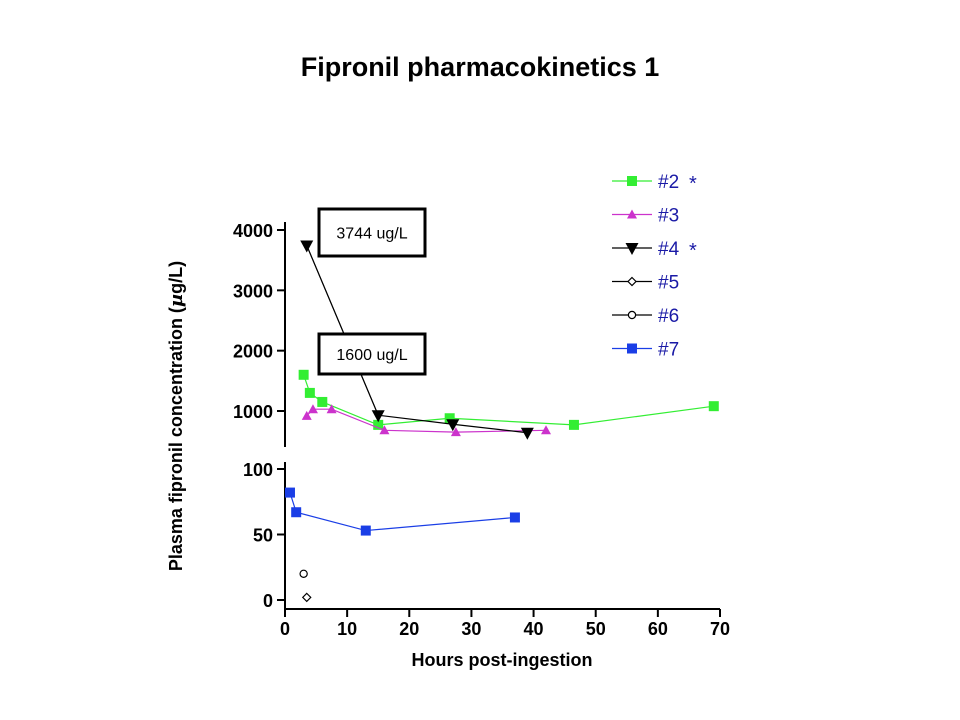 The image size is (960, 720). What do you see at coordinates (342, 330) in the screenshot?
I see `callout-pointer` at bounding box center [342, 330].